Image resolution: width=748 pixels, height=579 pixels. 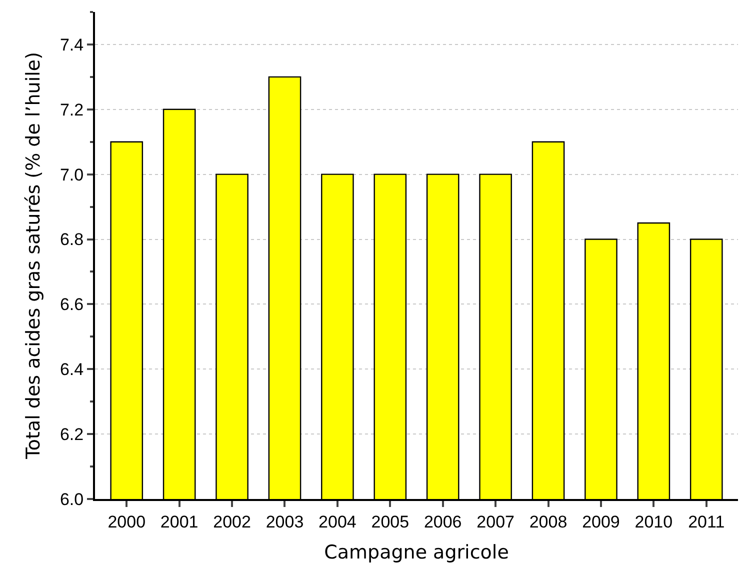 I want to click on x-tick-label: 2000, so click(x=127, y=522).